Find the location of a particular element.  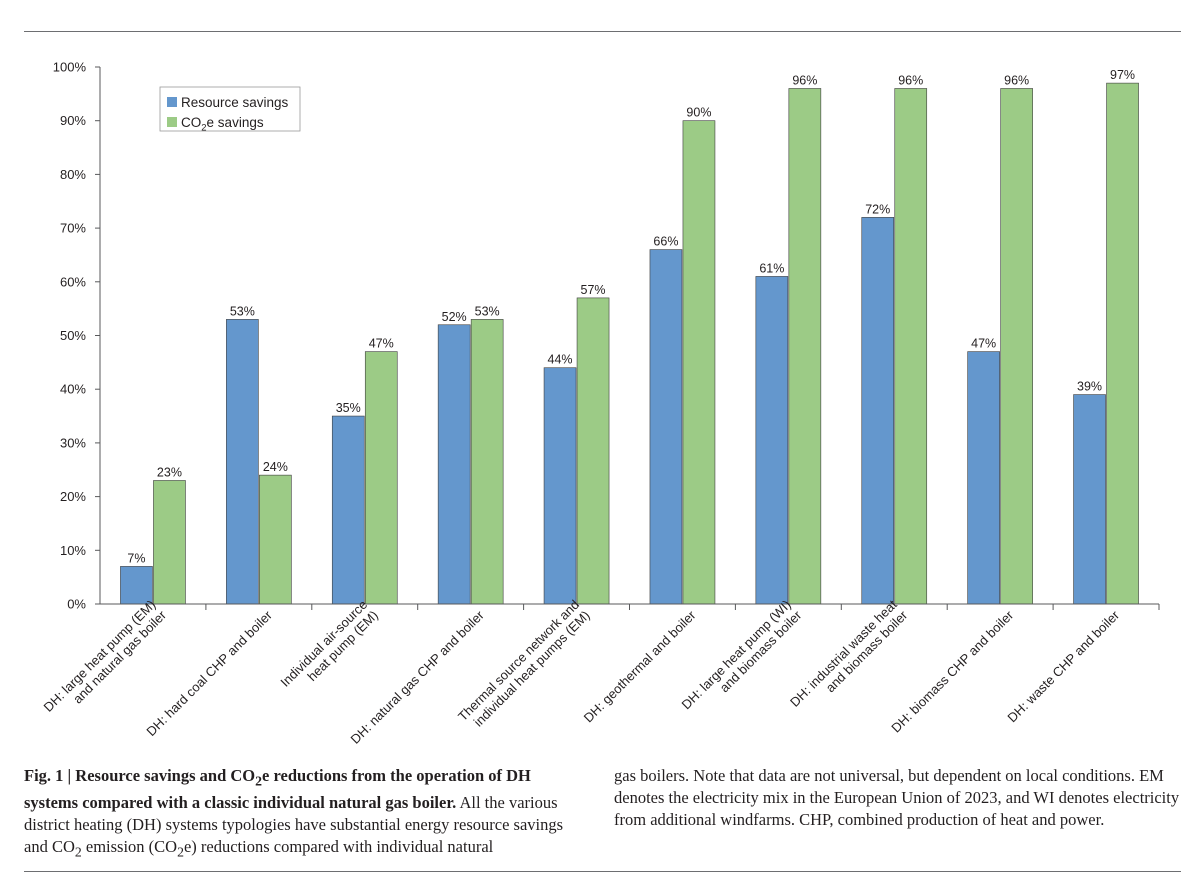

y-tick-label: 70% is located at coordinates (73, 228).